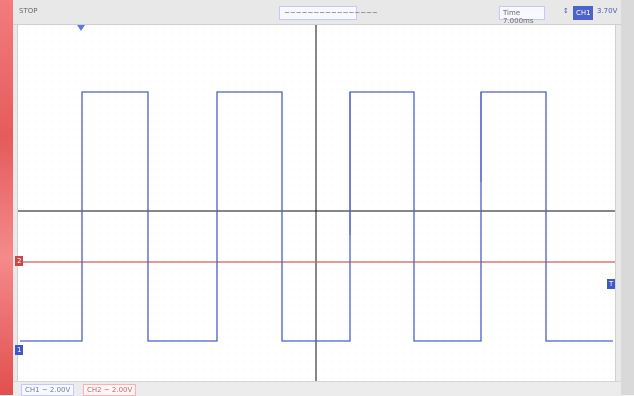 This screenshot has width=634, height=396. What do you see at coordinates (81, 28) in the screenshot?
I see `trigger-position-marker` at bounding box center [81, 28].